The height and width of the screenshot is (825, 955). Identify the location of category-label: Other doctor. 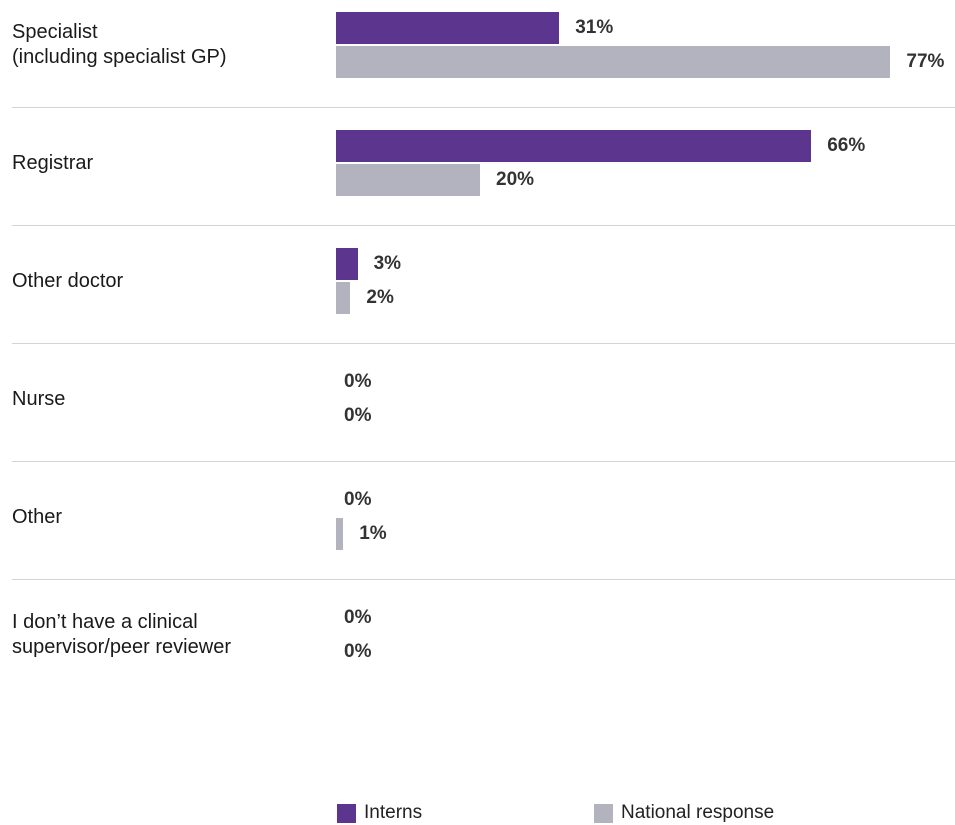
(68, 280).